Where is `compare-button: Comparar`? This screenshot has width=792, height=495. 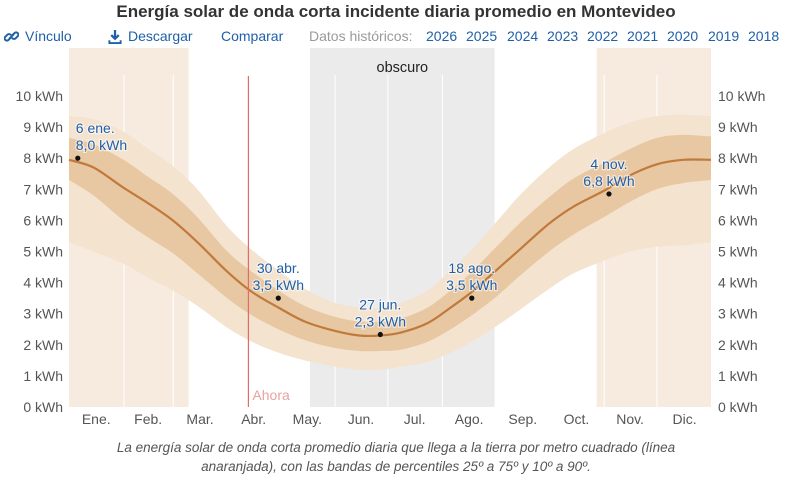 compare-button: Comparar is located at coordinates (252, 36).